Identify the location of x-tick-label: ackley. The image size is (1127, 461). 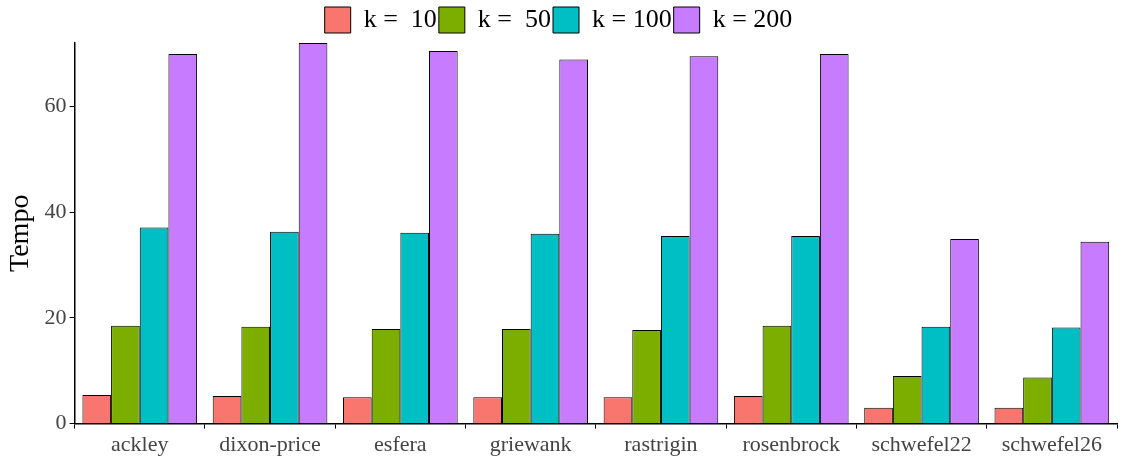
(140, 443).